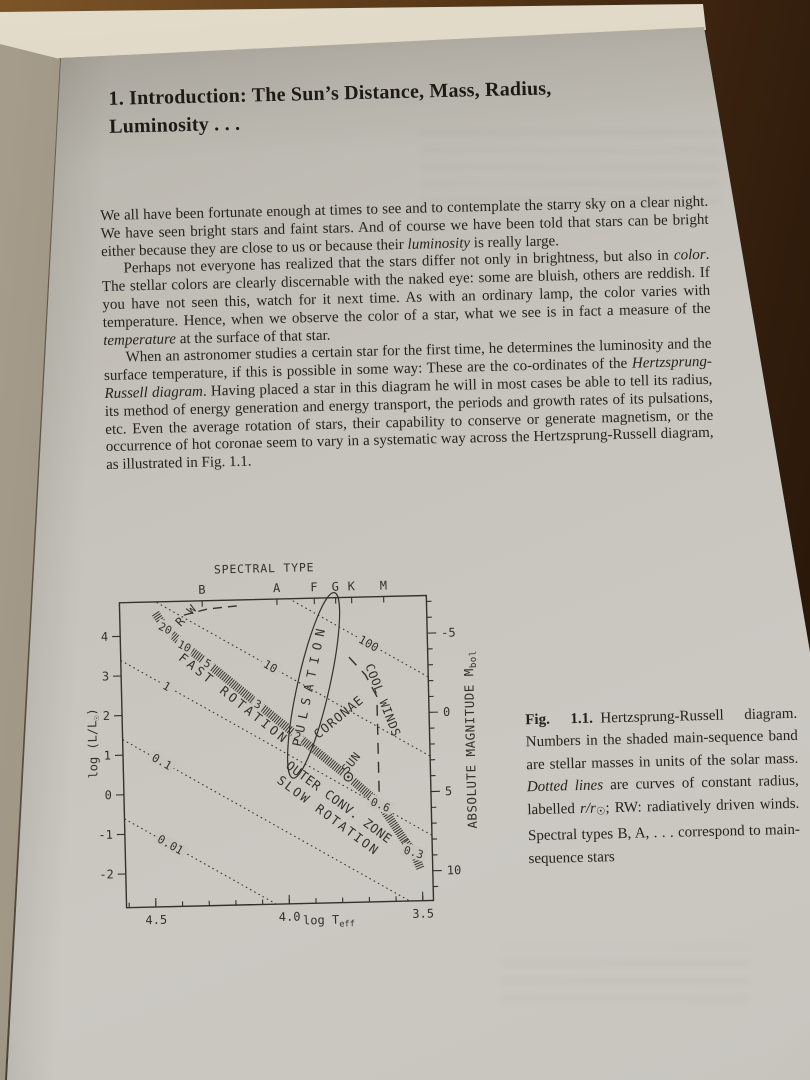  I want to click on mass-label-5: 5, so click(207, 663).